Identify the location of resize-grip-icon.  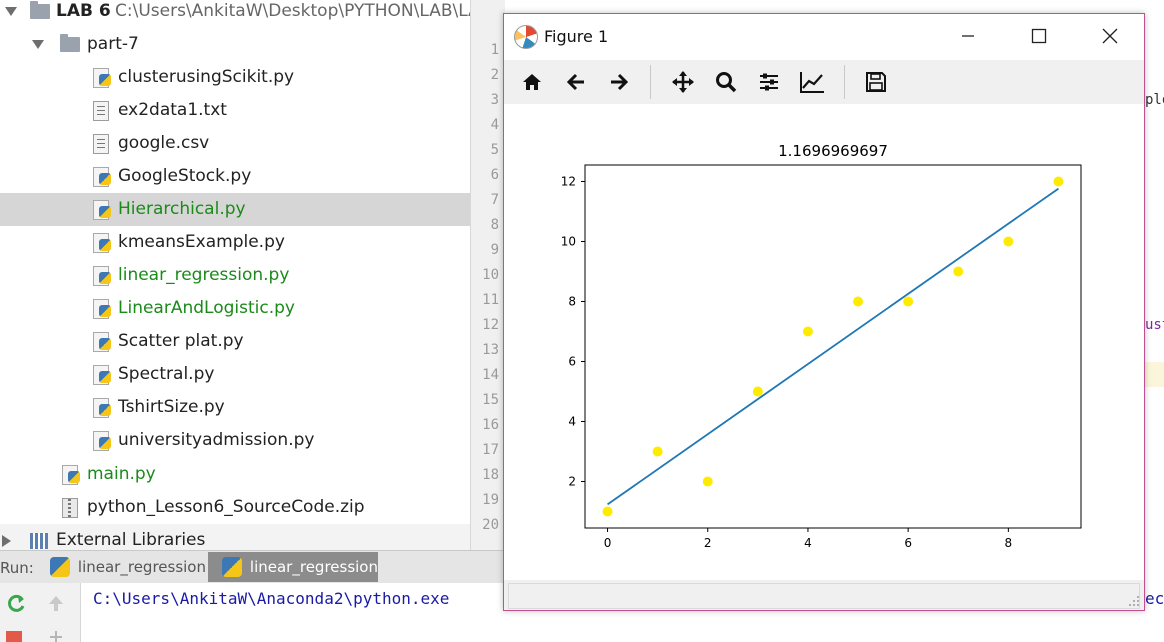
(1134, 601).